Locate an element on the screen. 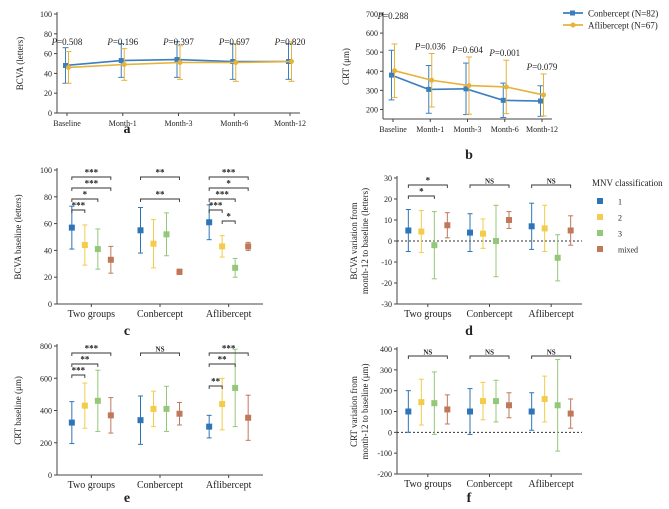 This screenshot has width=669, height=509. y-tick-label: 20 is located at coordinates (48, 93).